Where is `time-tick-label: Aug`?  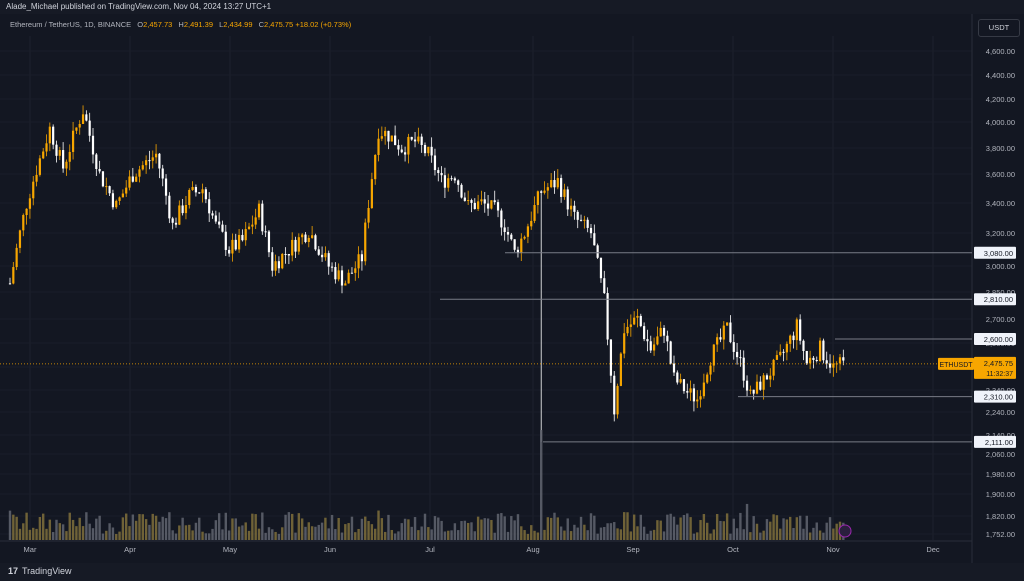
time-tick-label: Aug is located at coordinates (532, 549).